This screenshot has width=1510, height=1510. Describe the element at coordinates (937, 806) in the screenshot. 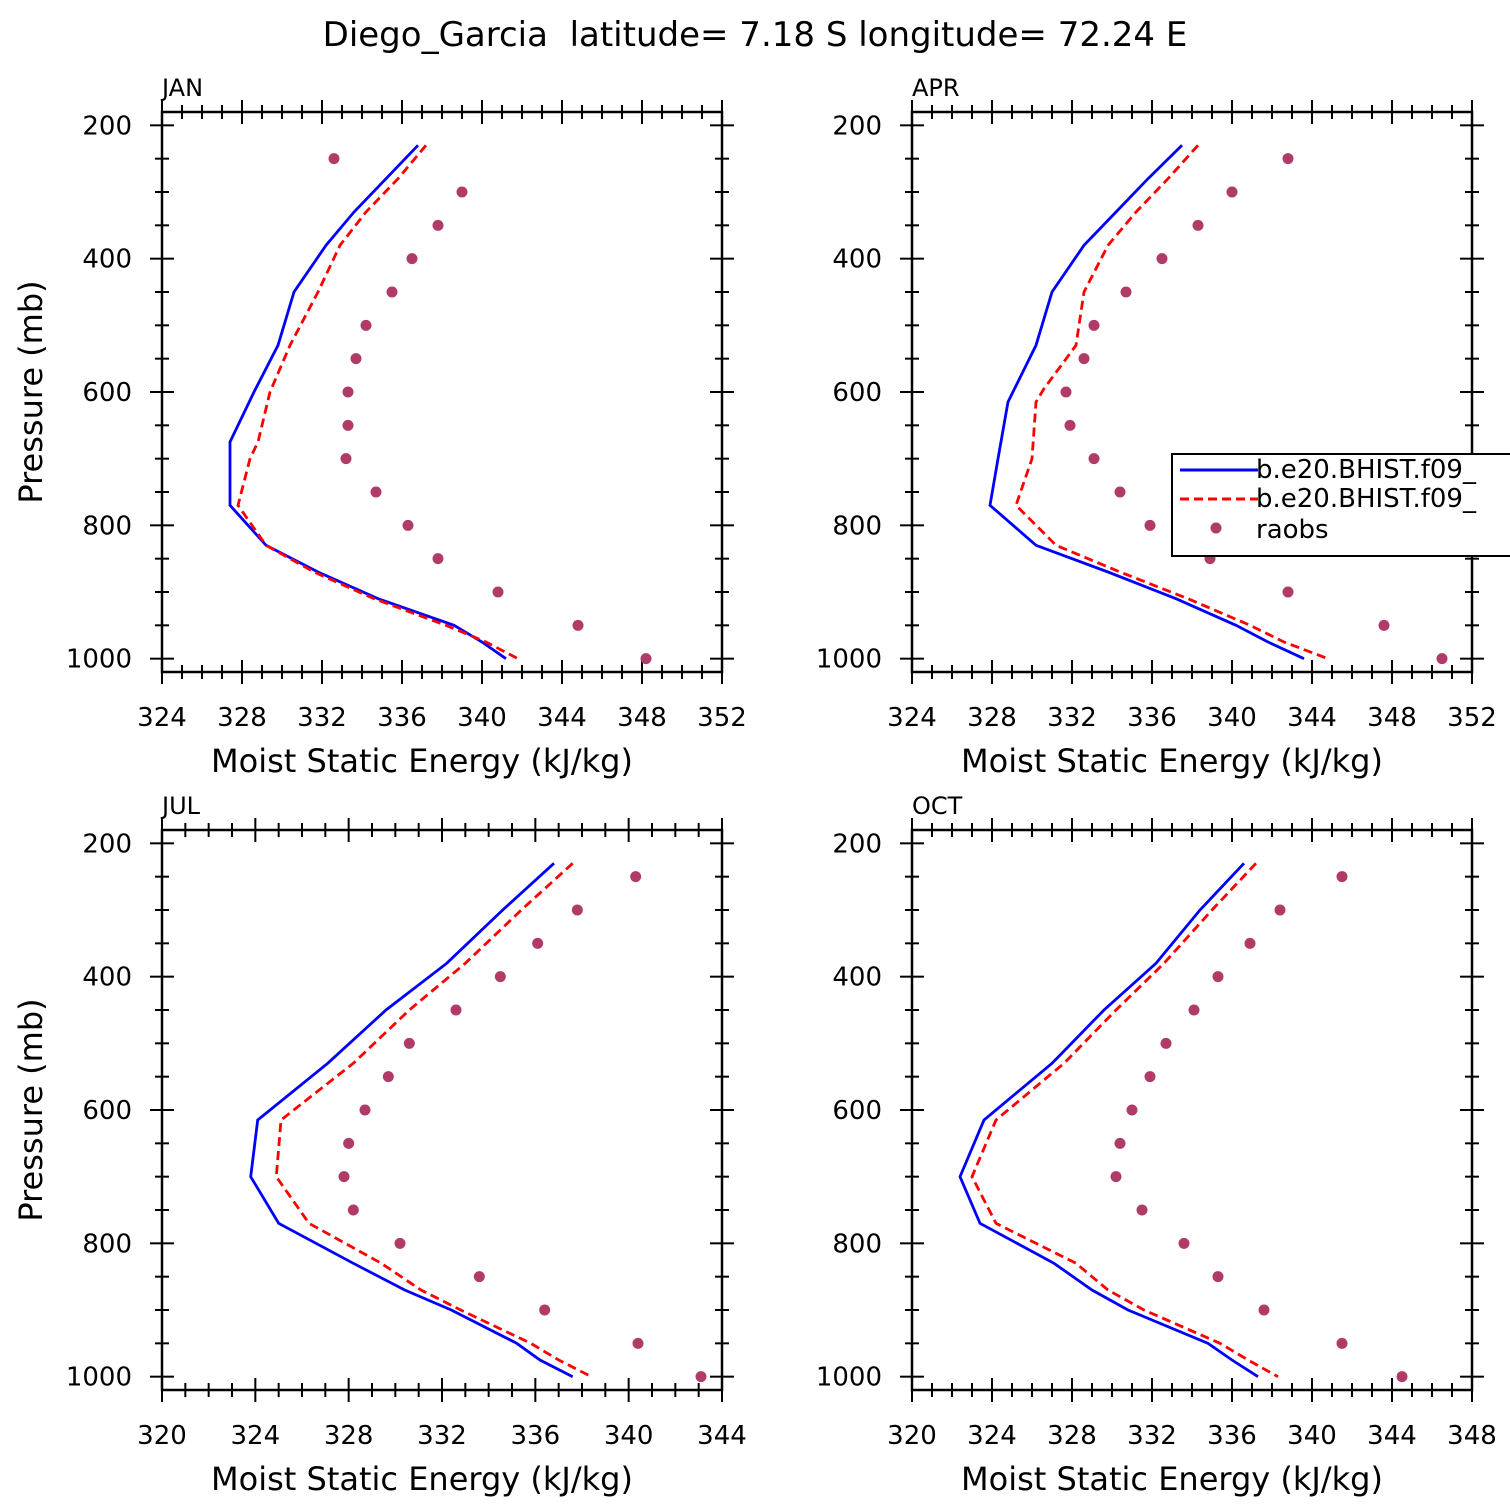

I see `panel-label: OCT` at that location.